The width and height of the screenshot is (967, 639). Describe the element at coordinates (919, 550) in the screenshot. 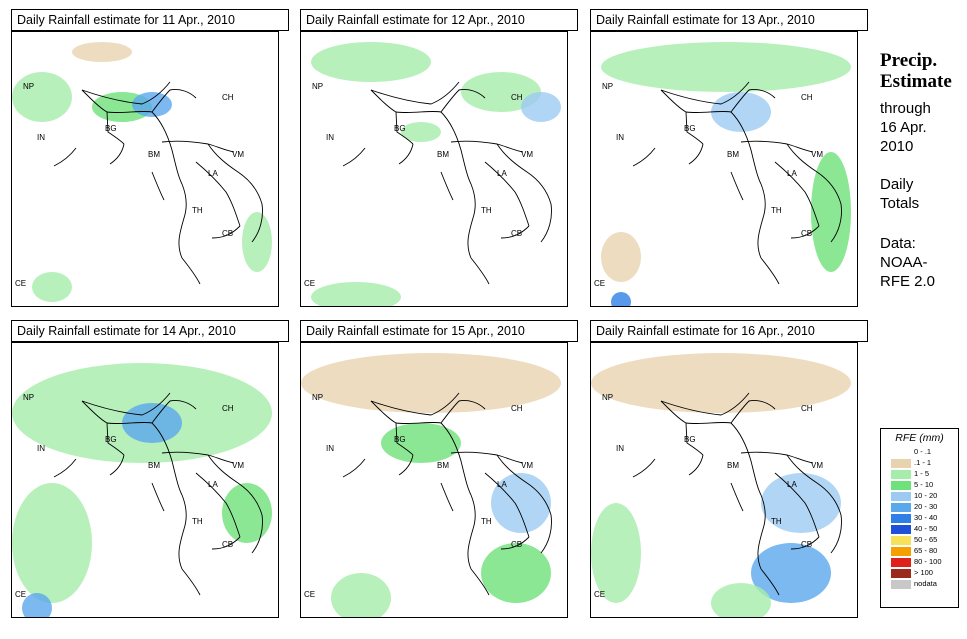

I see `legend-item: 65 - 80` at that location.